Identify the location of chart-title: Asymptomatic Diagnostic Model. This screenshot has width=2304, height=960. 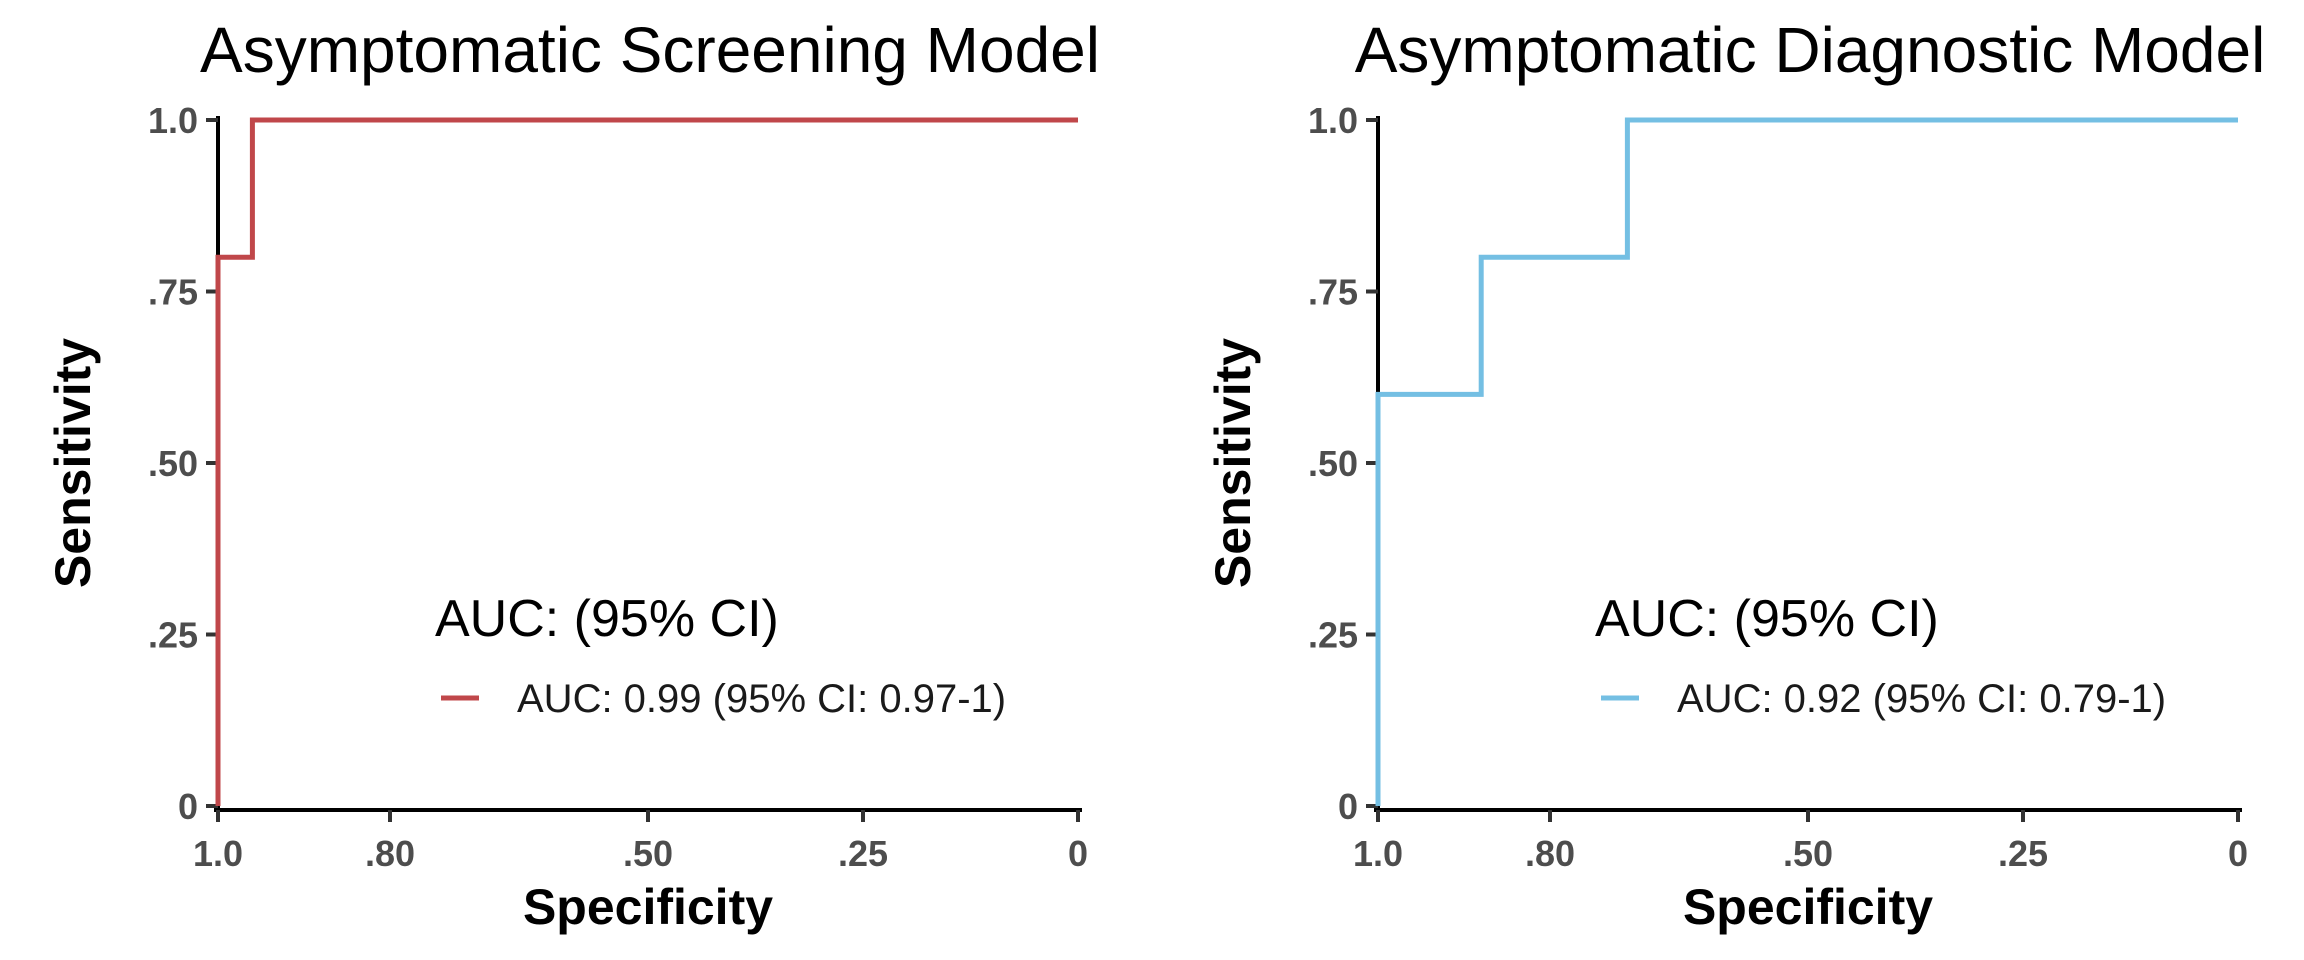
(1810, 50).